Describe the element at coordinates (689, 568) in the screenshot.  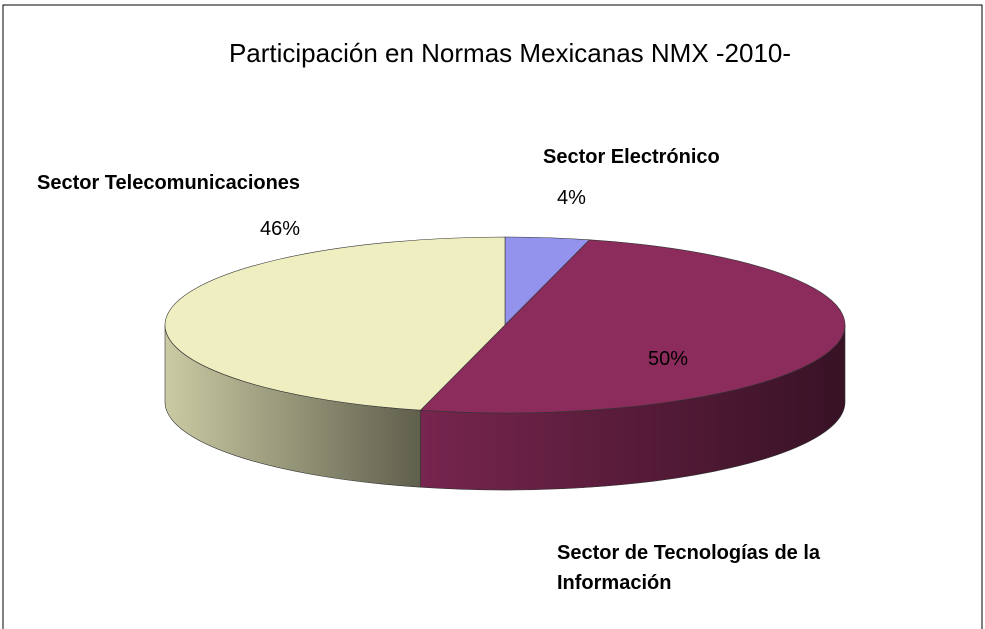
I see `category-label: Sector de Tecnologías de la Información` at that location.